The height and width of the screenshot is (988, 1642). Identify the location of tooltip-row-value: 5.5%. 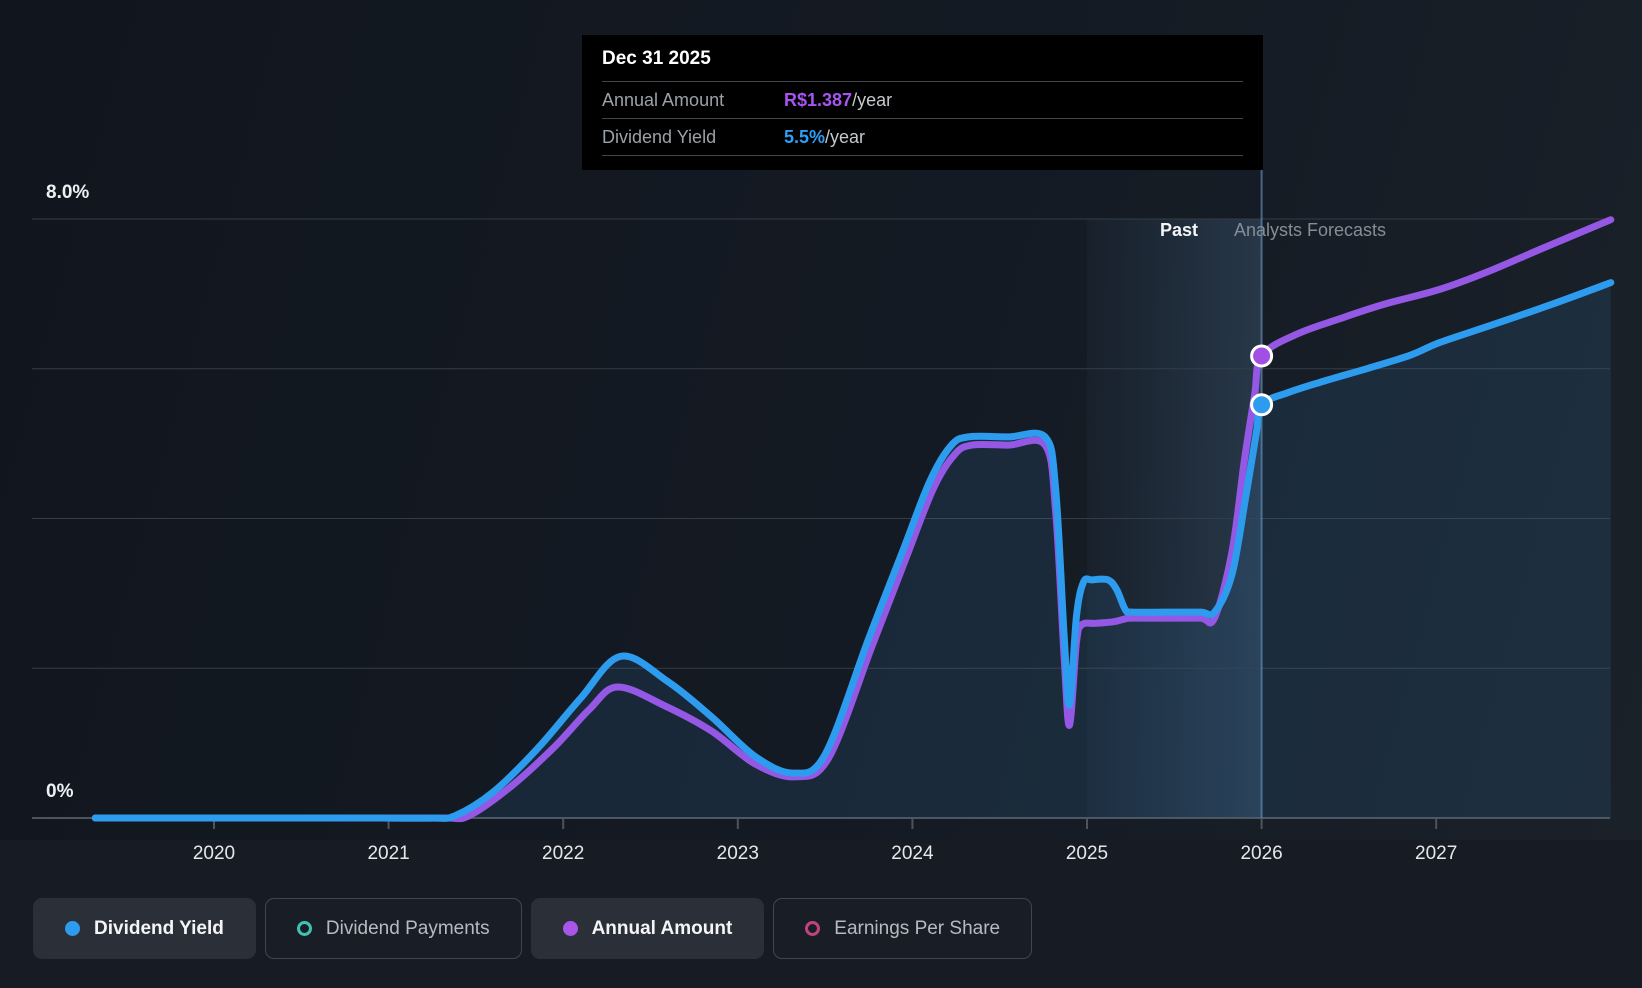
(805, 136).